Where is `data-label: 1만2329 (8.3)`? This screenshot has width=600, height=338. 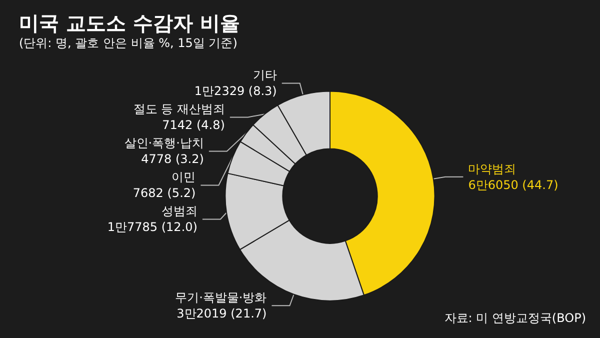
data-label: 1만2329 (8.3) is located at coordinates (235, 91).